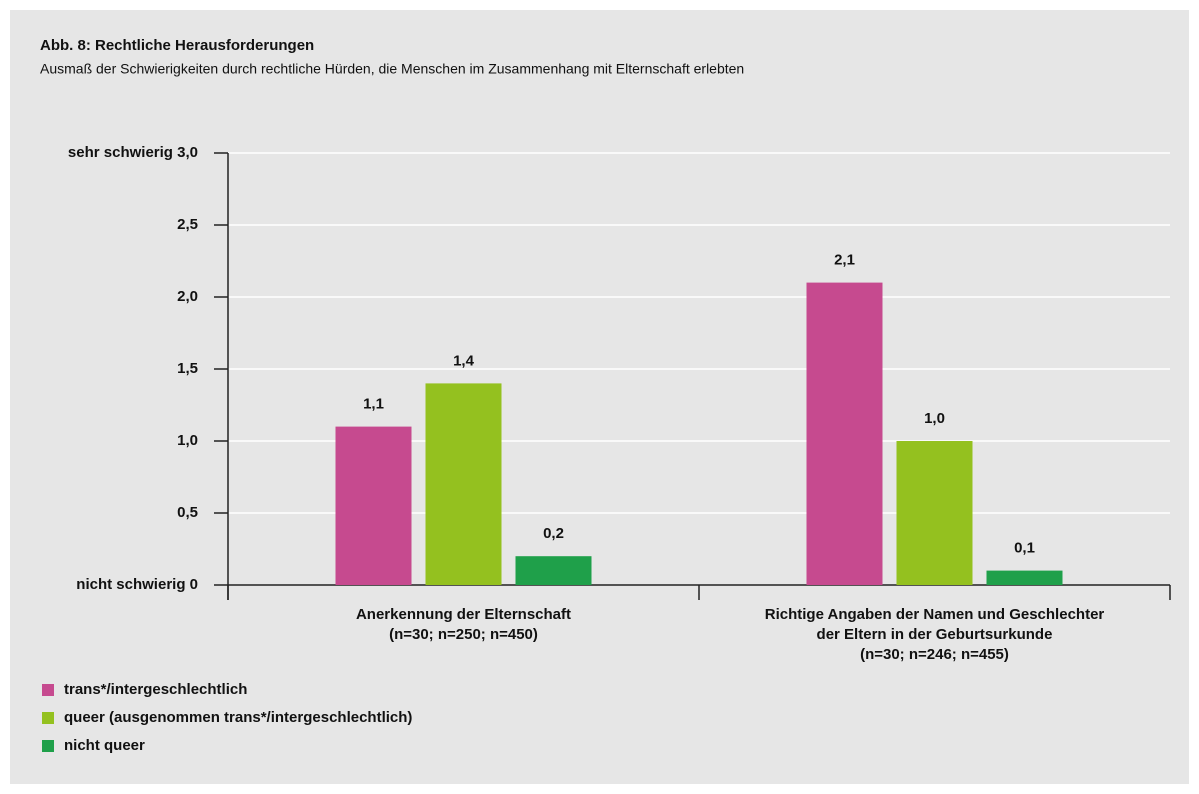 The image size is (1199, 794). I want to click on y-tick-label: nicht schwierig 0, so click(137, 584).